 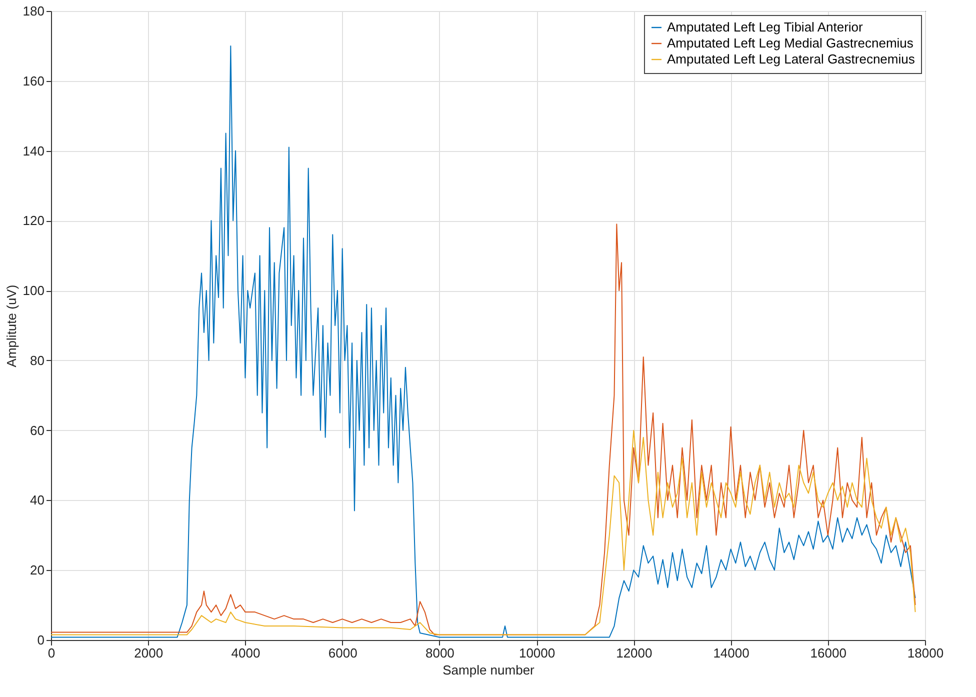 What do you see at coordinates (634, 653) in the screenshot?
I see `x-tick-label: 12000` at bounding box center [634, 653].